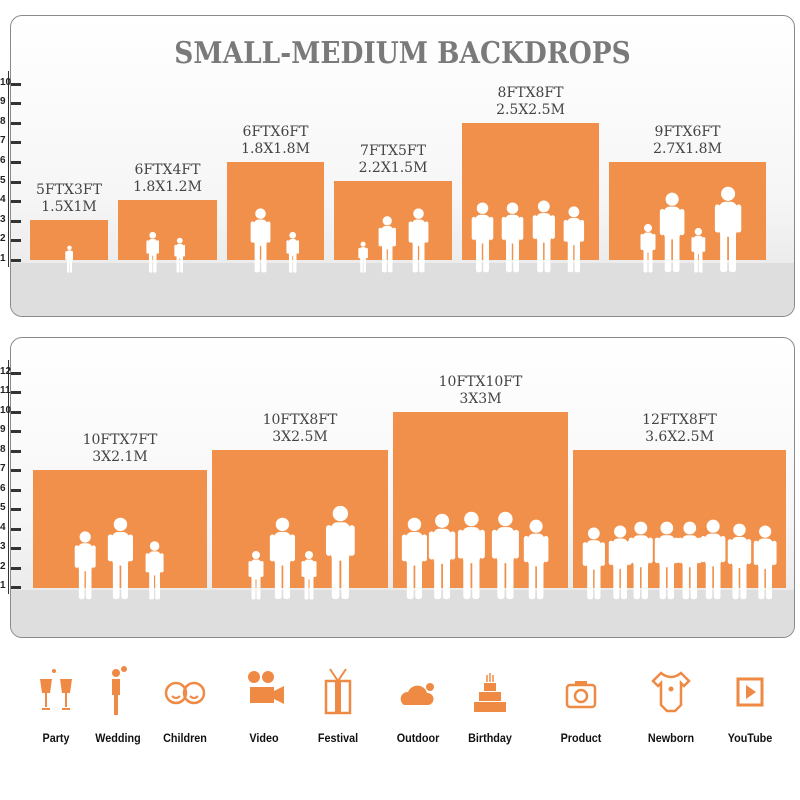 The image size is (800, 800). I want to click on size-label: 9FTX6FT 2.7X1.8M, so click(687, 141).